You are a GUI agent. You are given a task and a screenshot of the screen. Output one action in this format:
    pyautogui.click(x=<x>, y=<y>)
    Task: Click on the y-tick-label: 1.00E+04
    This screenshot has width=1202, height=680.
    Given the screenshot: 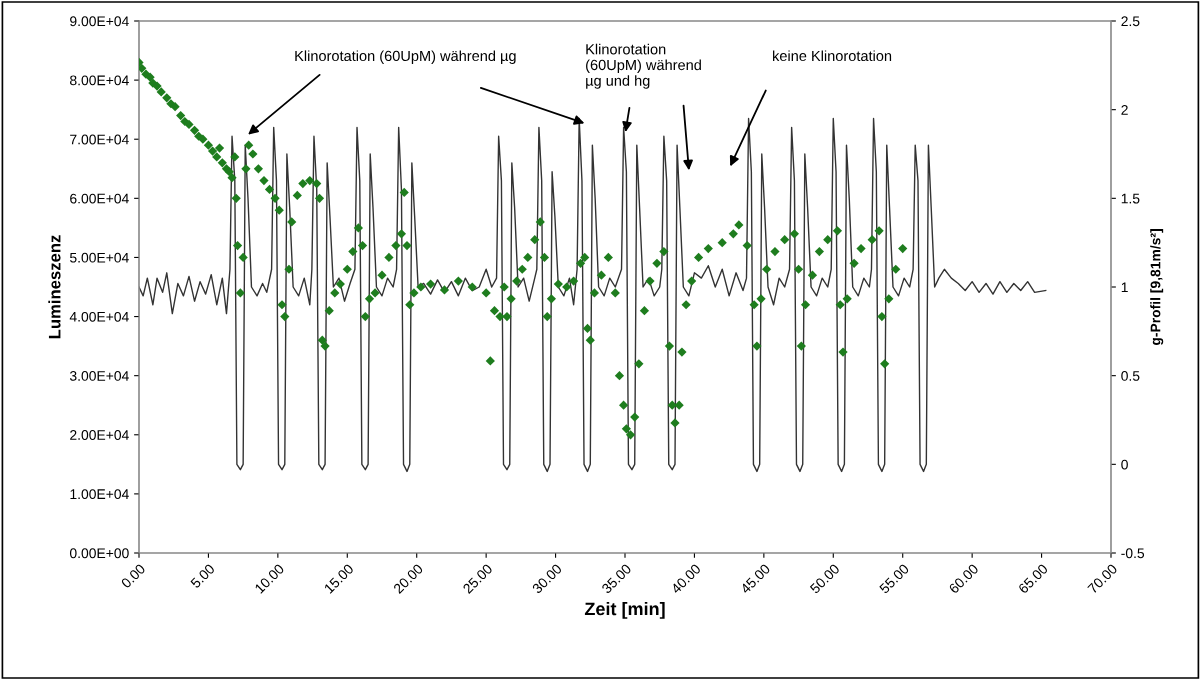 What is the action you would take?
    pyautogui.click(x=99, y=494)
    